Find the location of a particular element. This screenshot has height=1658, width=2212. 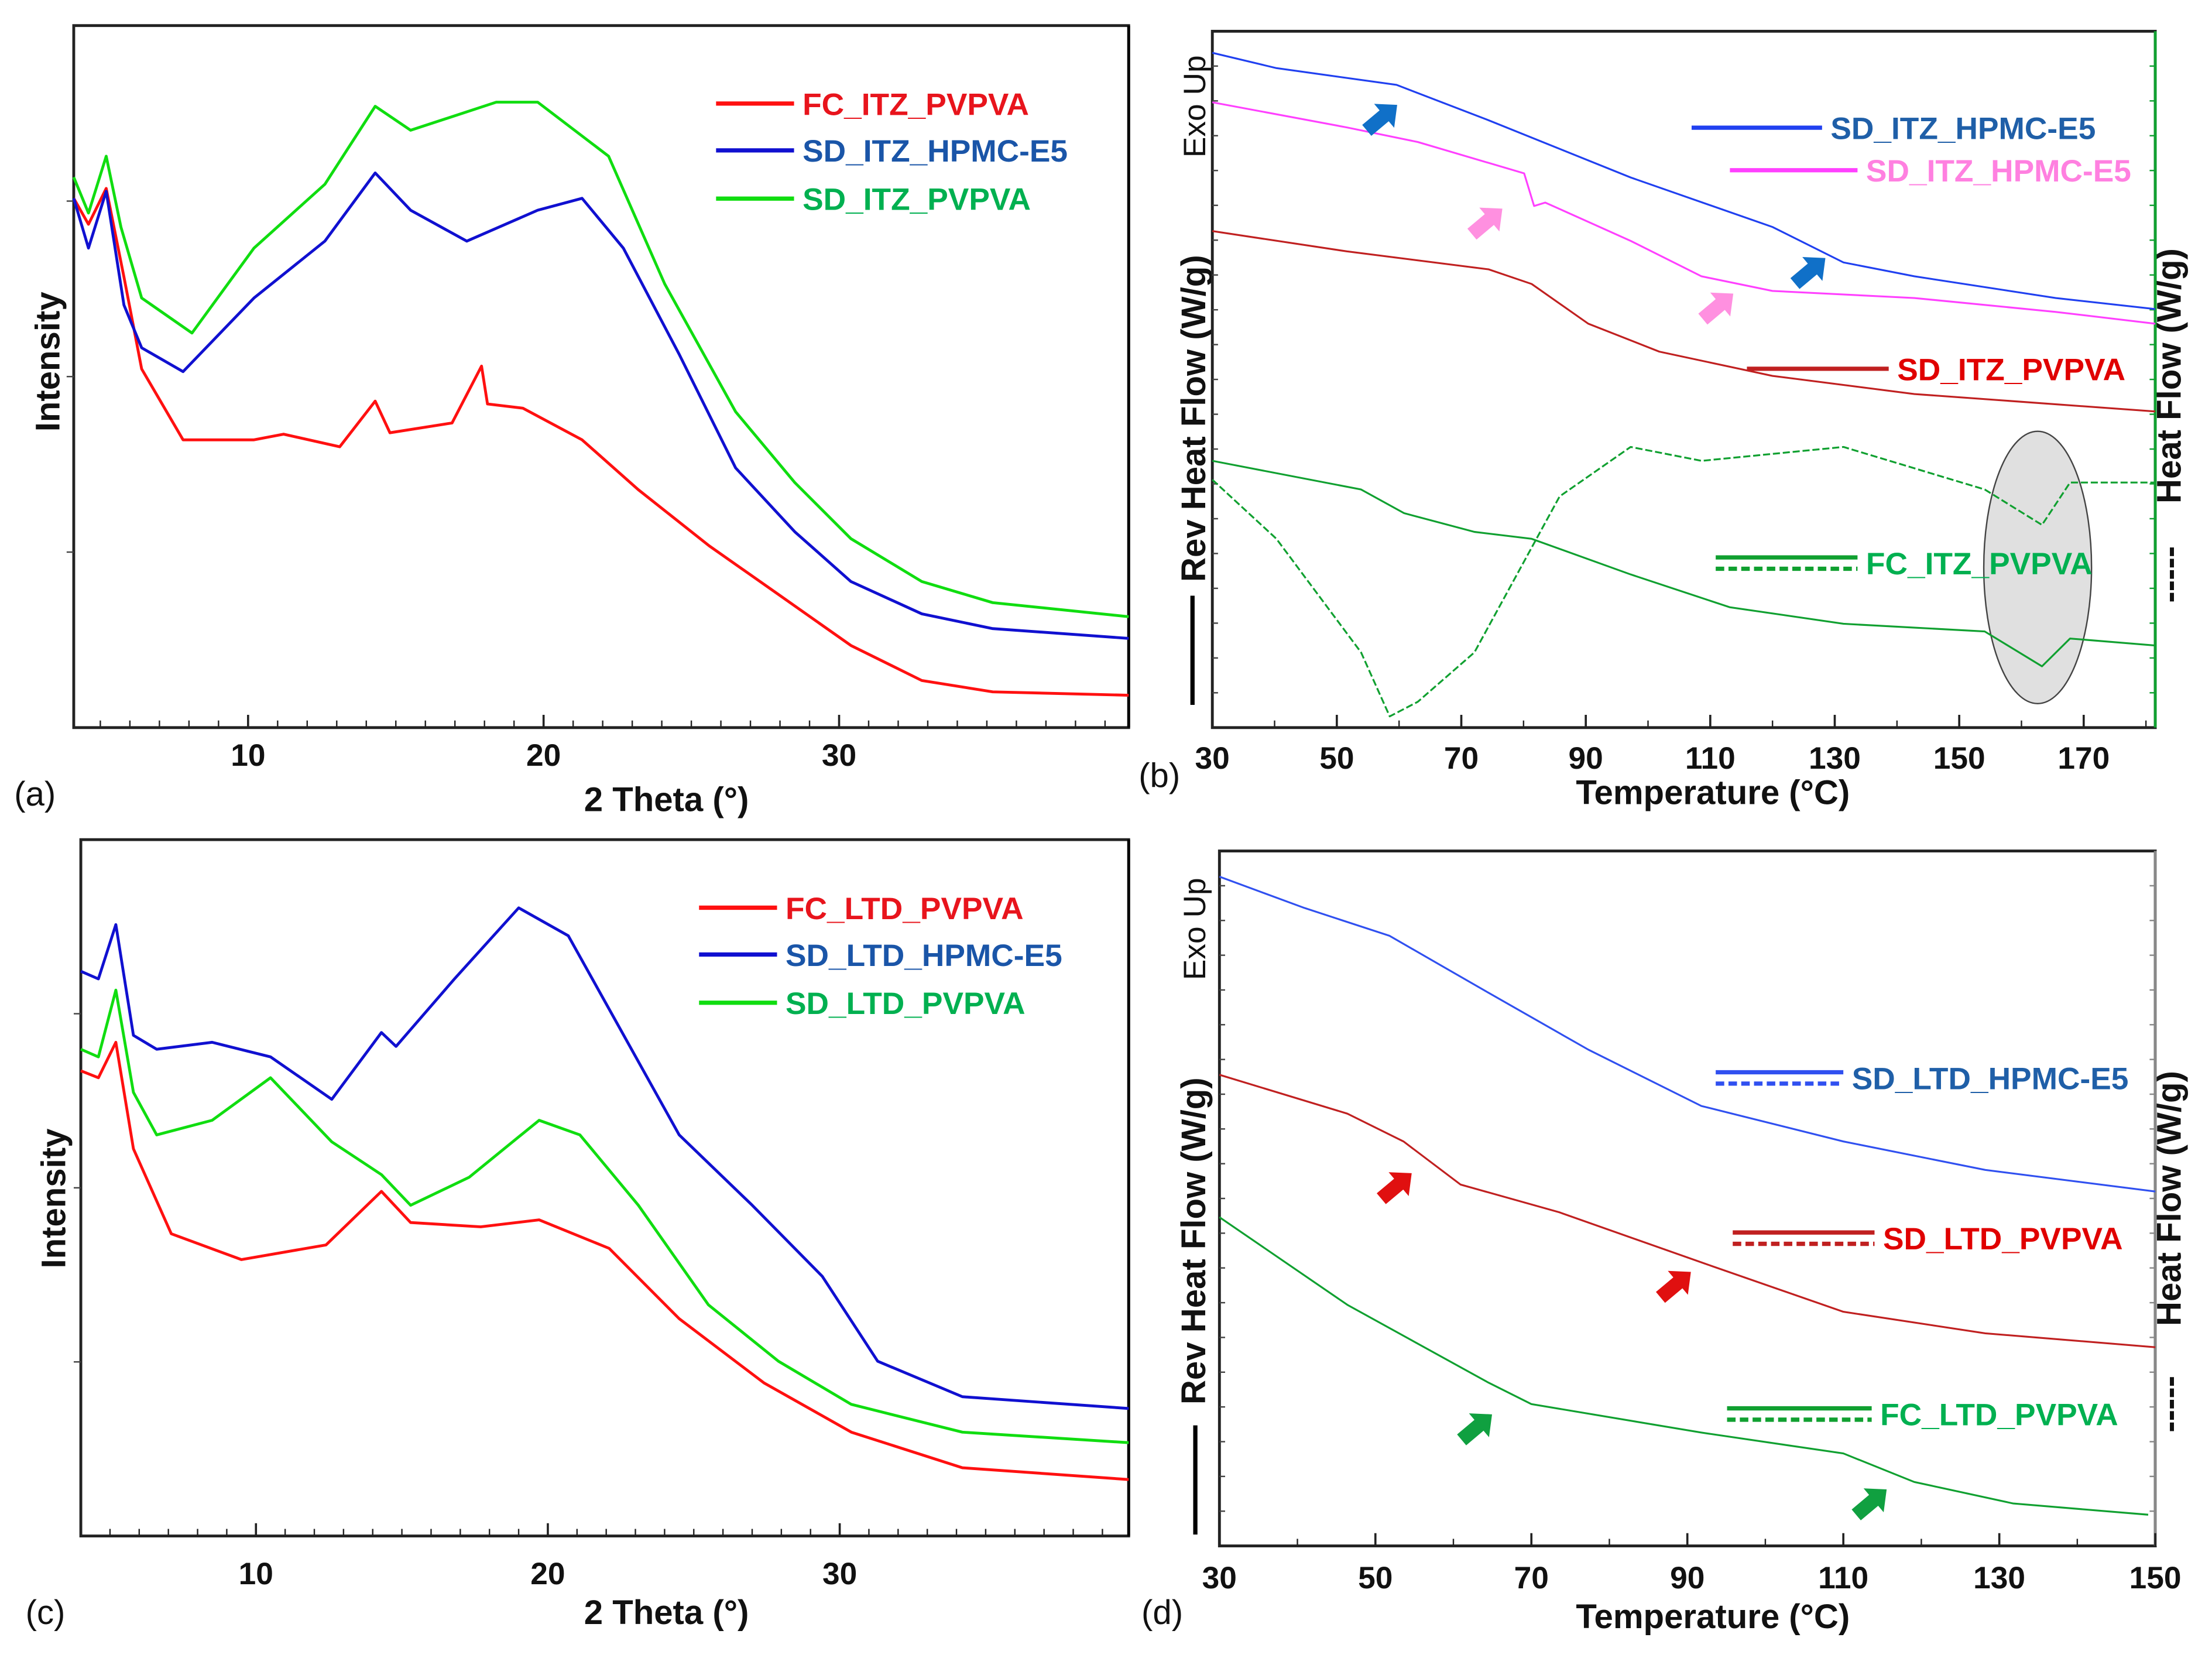

highlight-ellipse is located at coordinates (2038, 567).